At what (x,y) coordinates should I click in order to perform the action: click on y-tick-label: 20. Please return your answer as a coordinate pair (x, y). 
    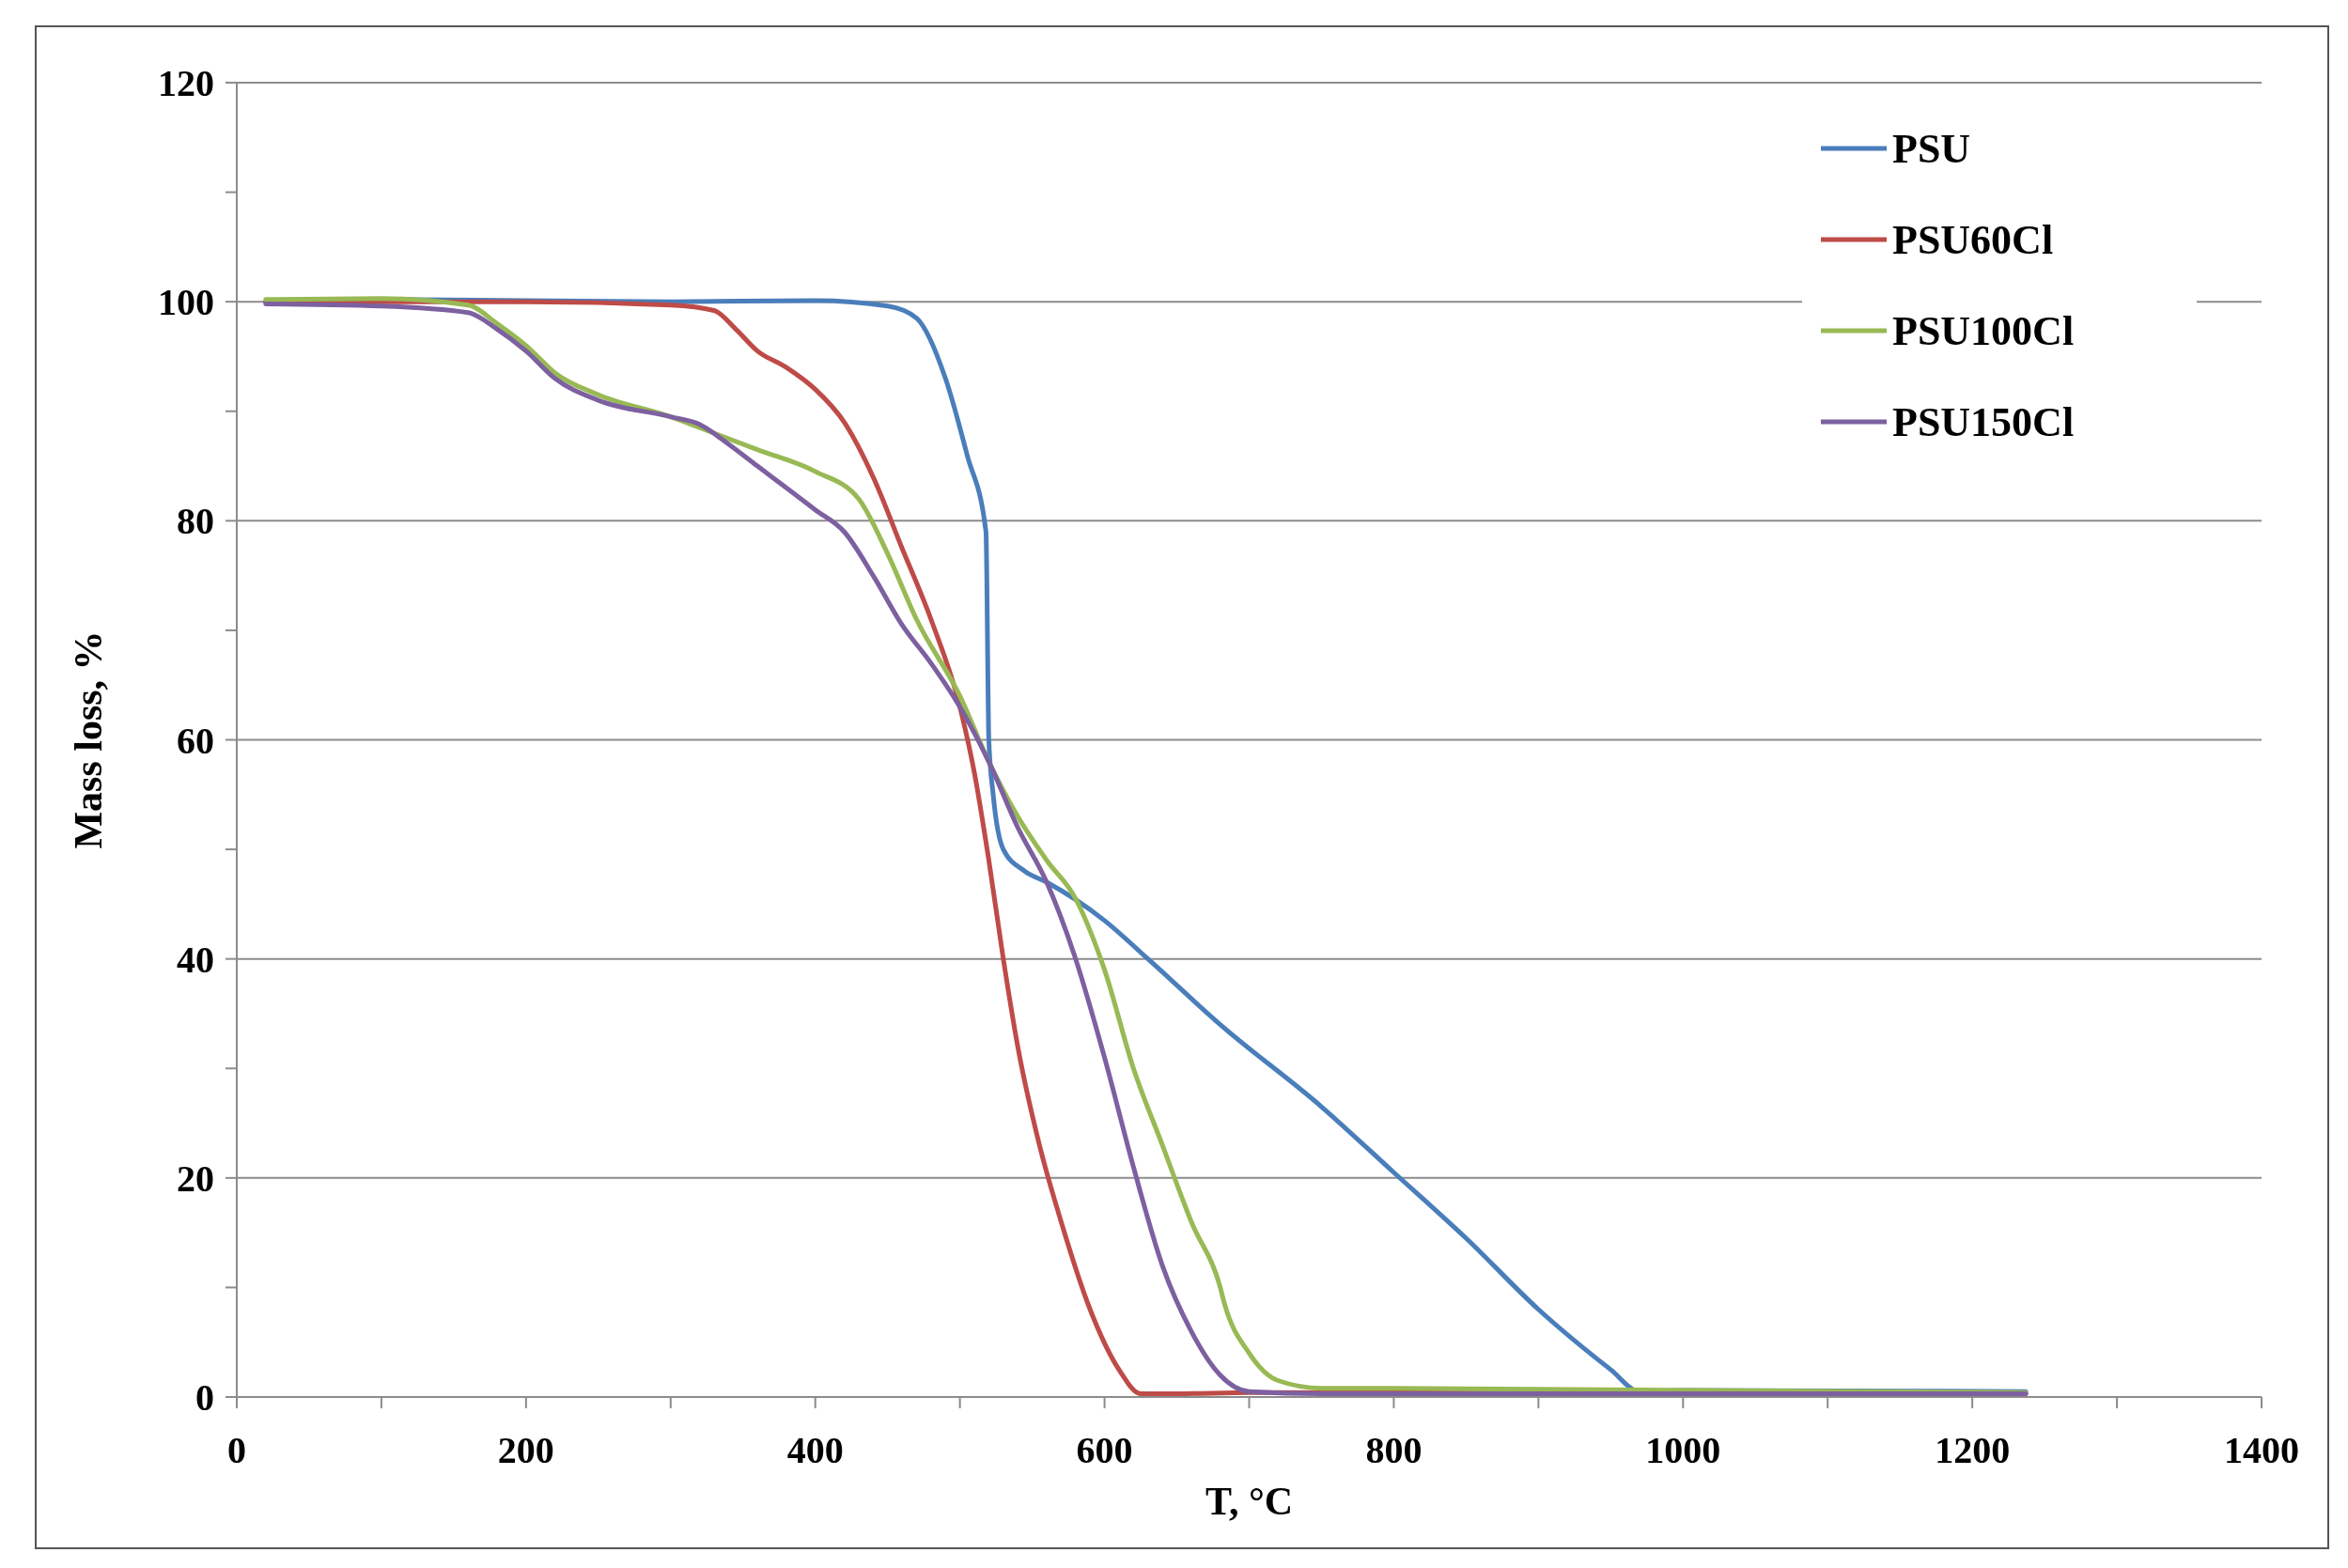
    Looking at the image, I should click on (195, 1178).